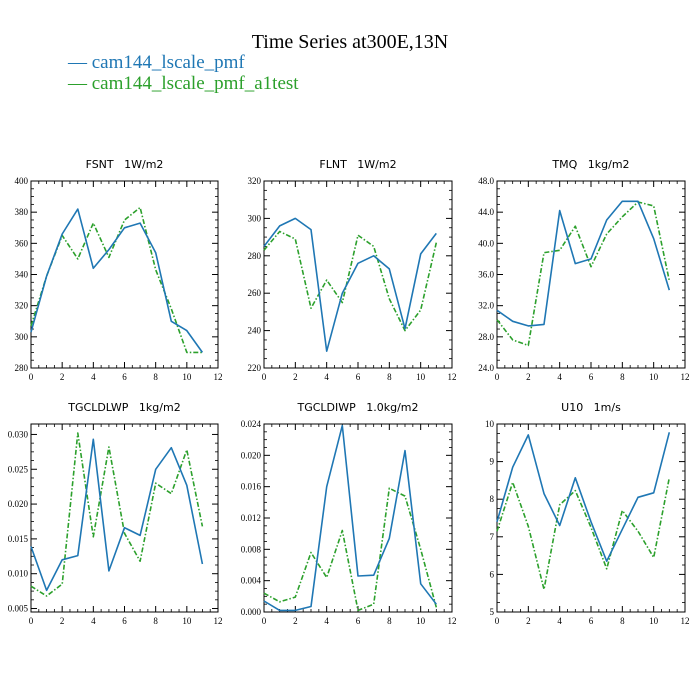 This screenshot has width=700, height=700. I want to click on panel-title: FSNT 1W/m2, so click(125, 164).